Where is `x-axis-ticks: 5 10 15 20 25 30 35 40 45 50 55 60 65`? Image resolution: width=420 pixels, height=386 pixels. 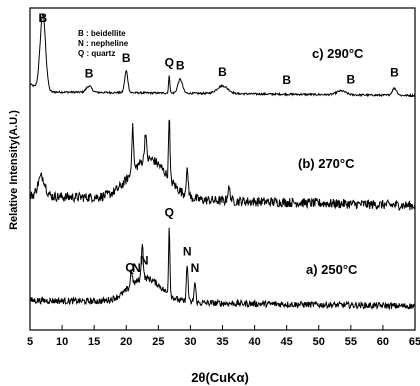 x-axis-ticks: 5 10 15 20 25 30 35 40 45 50 55 60 65 is located at coordinates (223, 336).